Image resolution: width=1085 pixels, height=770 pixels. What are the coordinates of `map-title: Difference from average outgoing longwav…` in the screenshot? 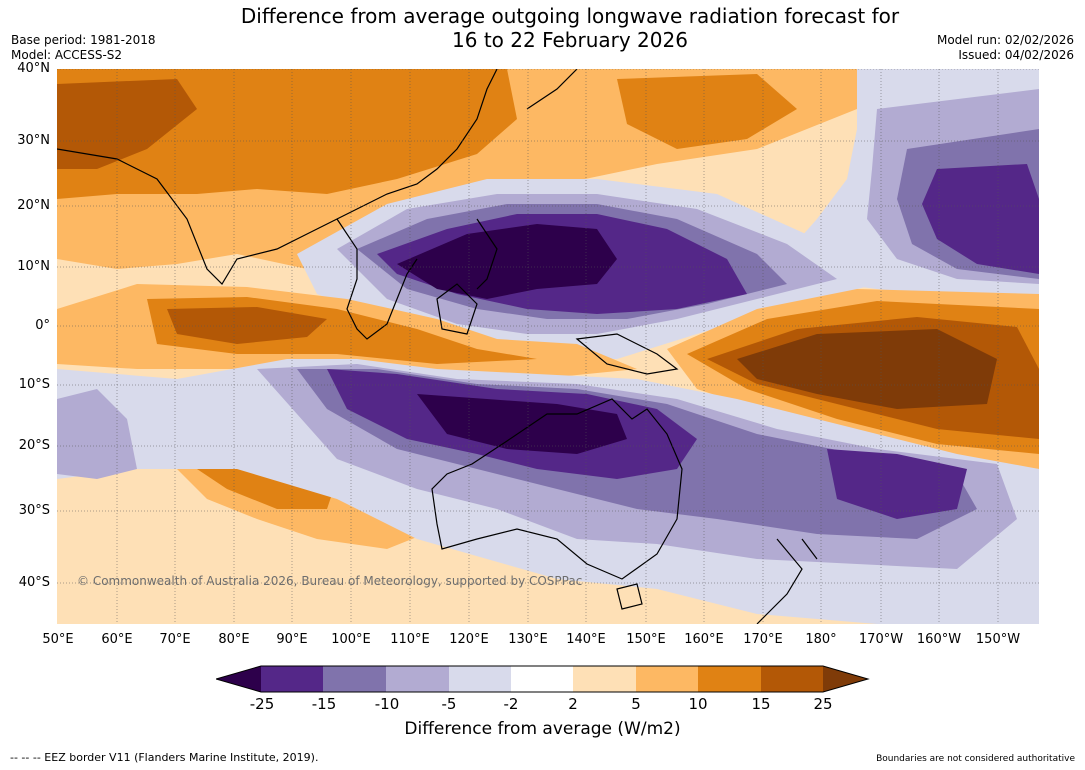 It's located at (542, 28).